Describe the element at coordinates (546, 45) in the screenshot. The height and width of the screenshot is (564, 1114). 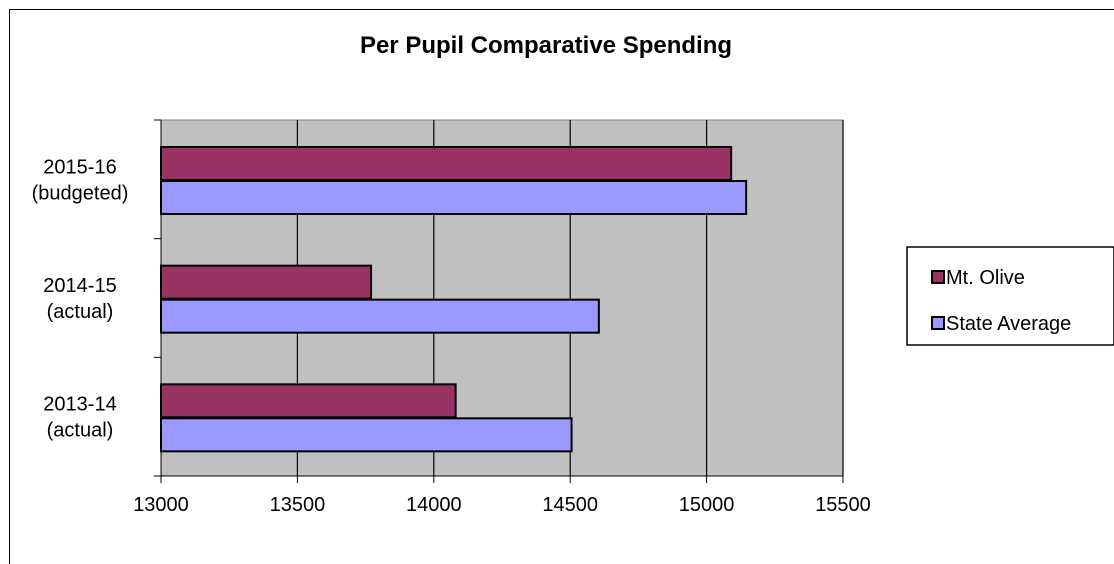
I see `chart-title: Per Pupil Comparative Spending` at that location.